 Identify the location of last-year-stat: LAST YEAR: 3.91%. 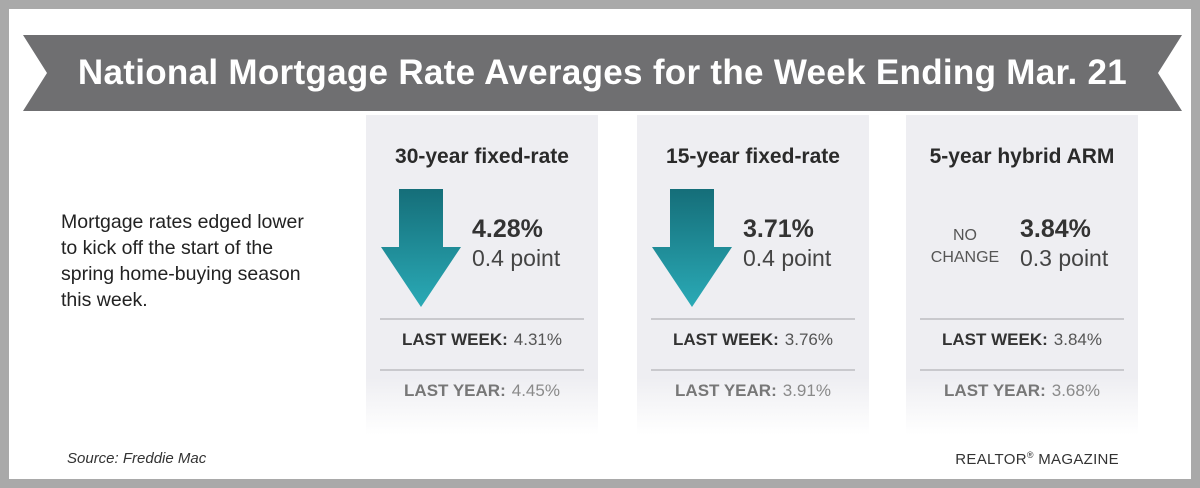
(753, 391).